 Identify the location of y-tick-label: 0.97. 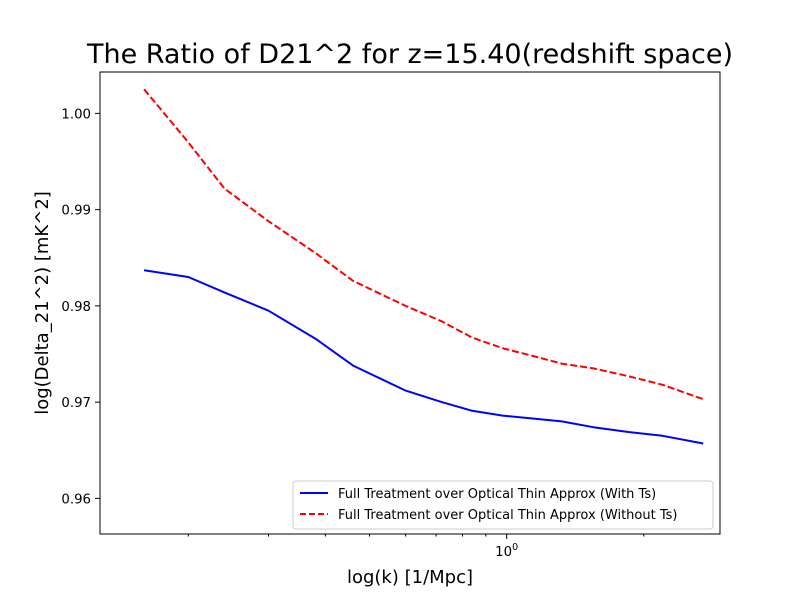
(76, 403).